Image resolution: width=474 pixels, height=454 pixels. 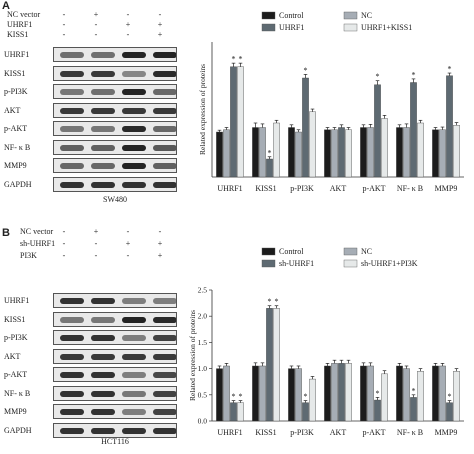 What do you see at coordinates (410, 188) in the screenshot?
I see `x-tick-label: NF- κ B` at bounding box center [410, 188].